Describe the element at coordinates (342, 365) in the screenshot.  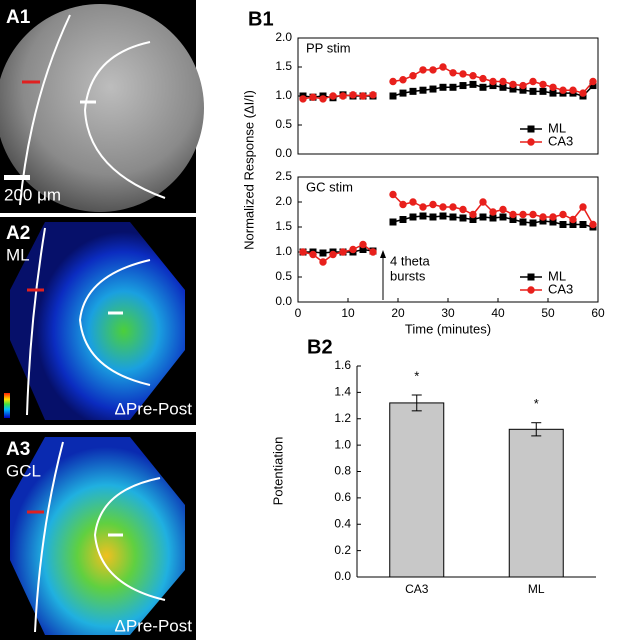
I see `y-tick-label: 1.6` at that location.